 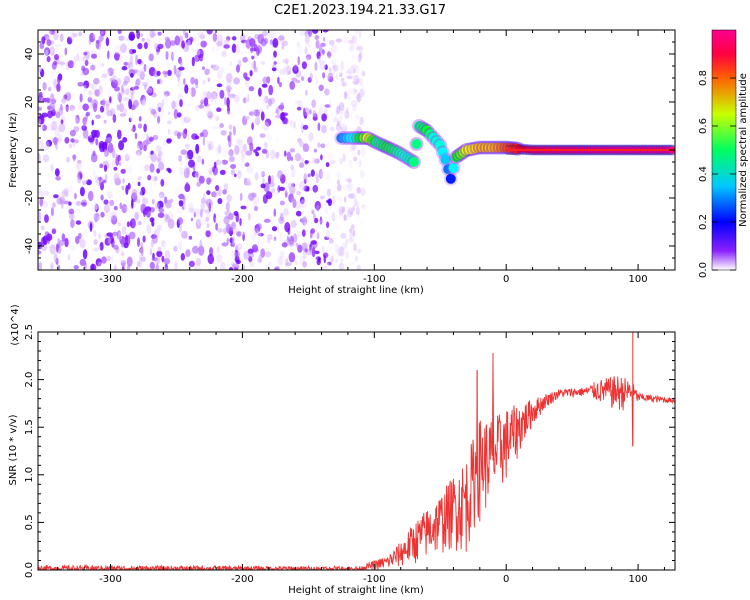 What do you see at coordinates (703, 126) in the screenshot?
I see `colorbar-tick-label: 0.6` at bounding box center [703, 126].